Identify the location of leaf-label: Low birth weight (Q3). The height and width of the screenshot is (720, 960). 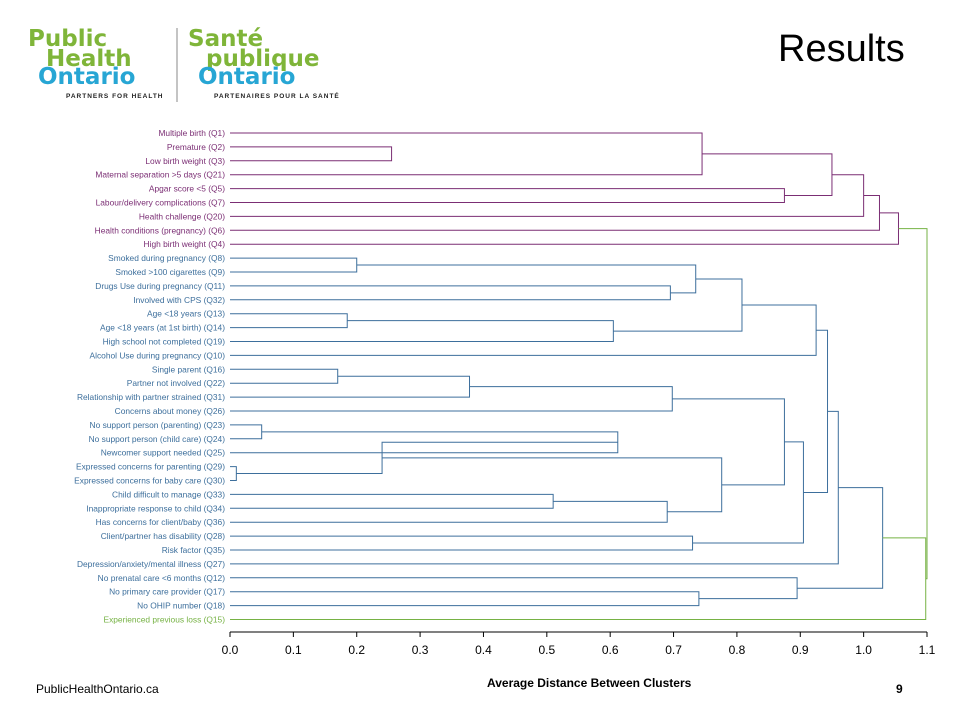
(185, 161).